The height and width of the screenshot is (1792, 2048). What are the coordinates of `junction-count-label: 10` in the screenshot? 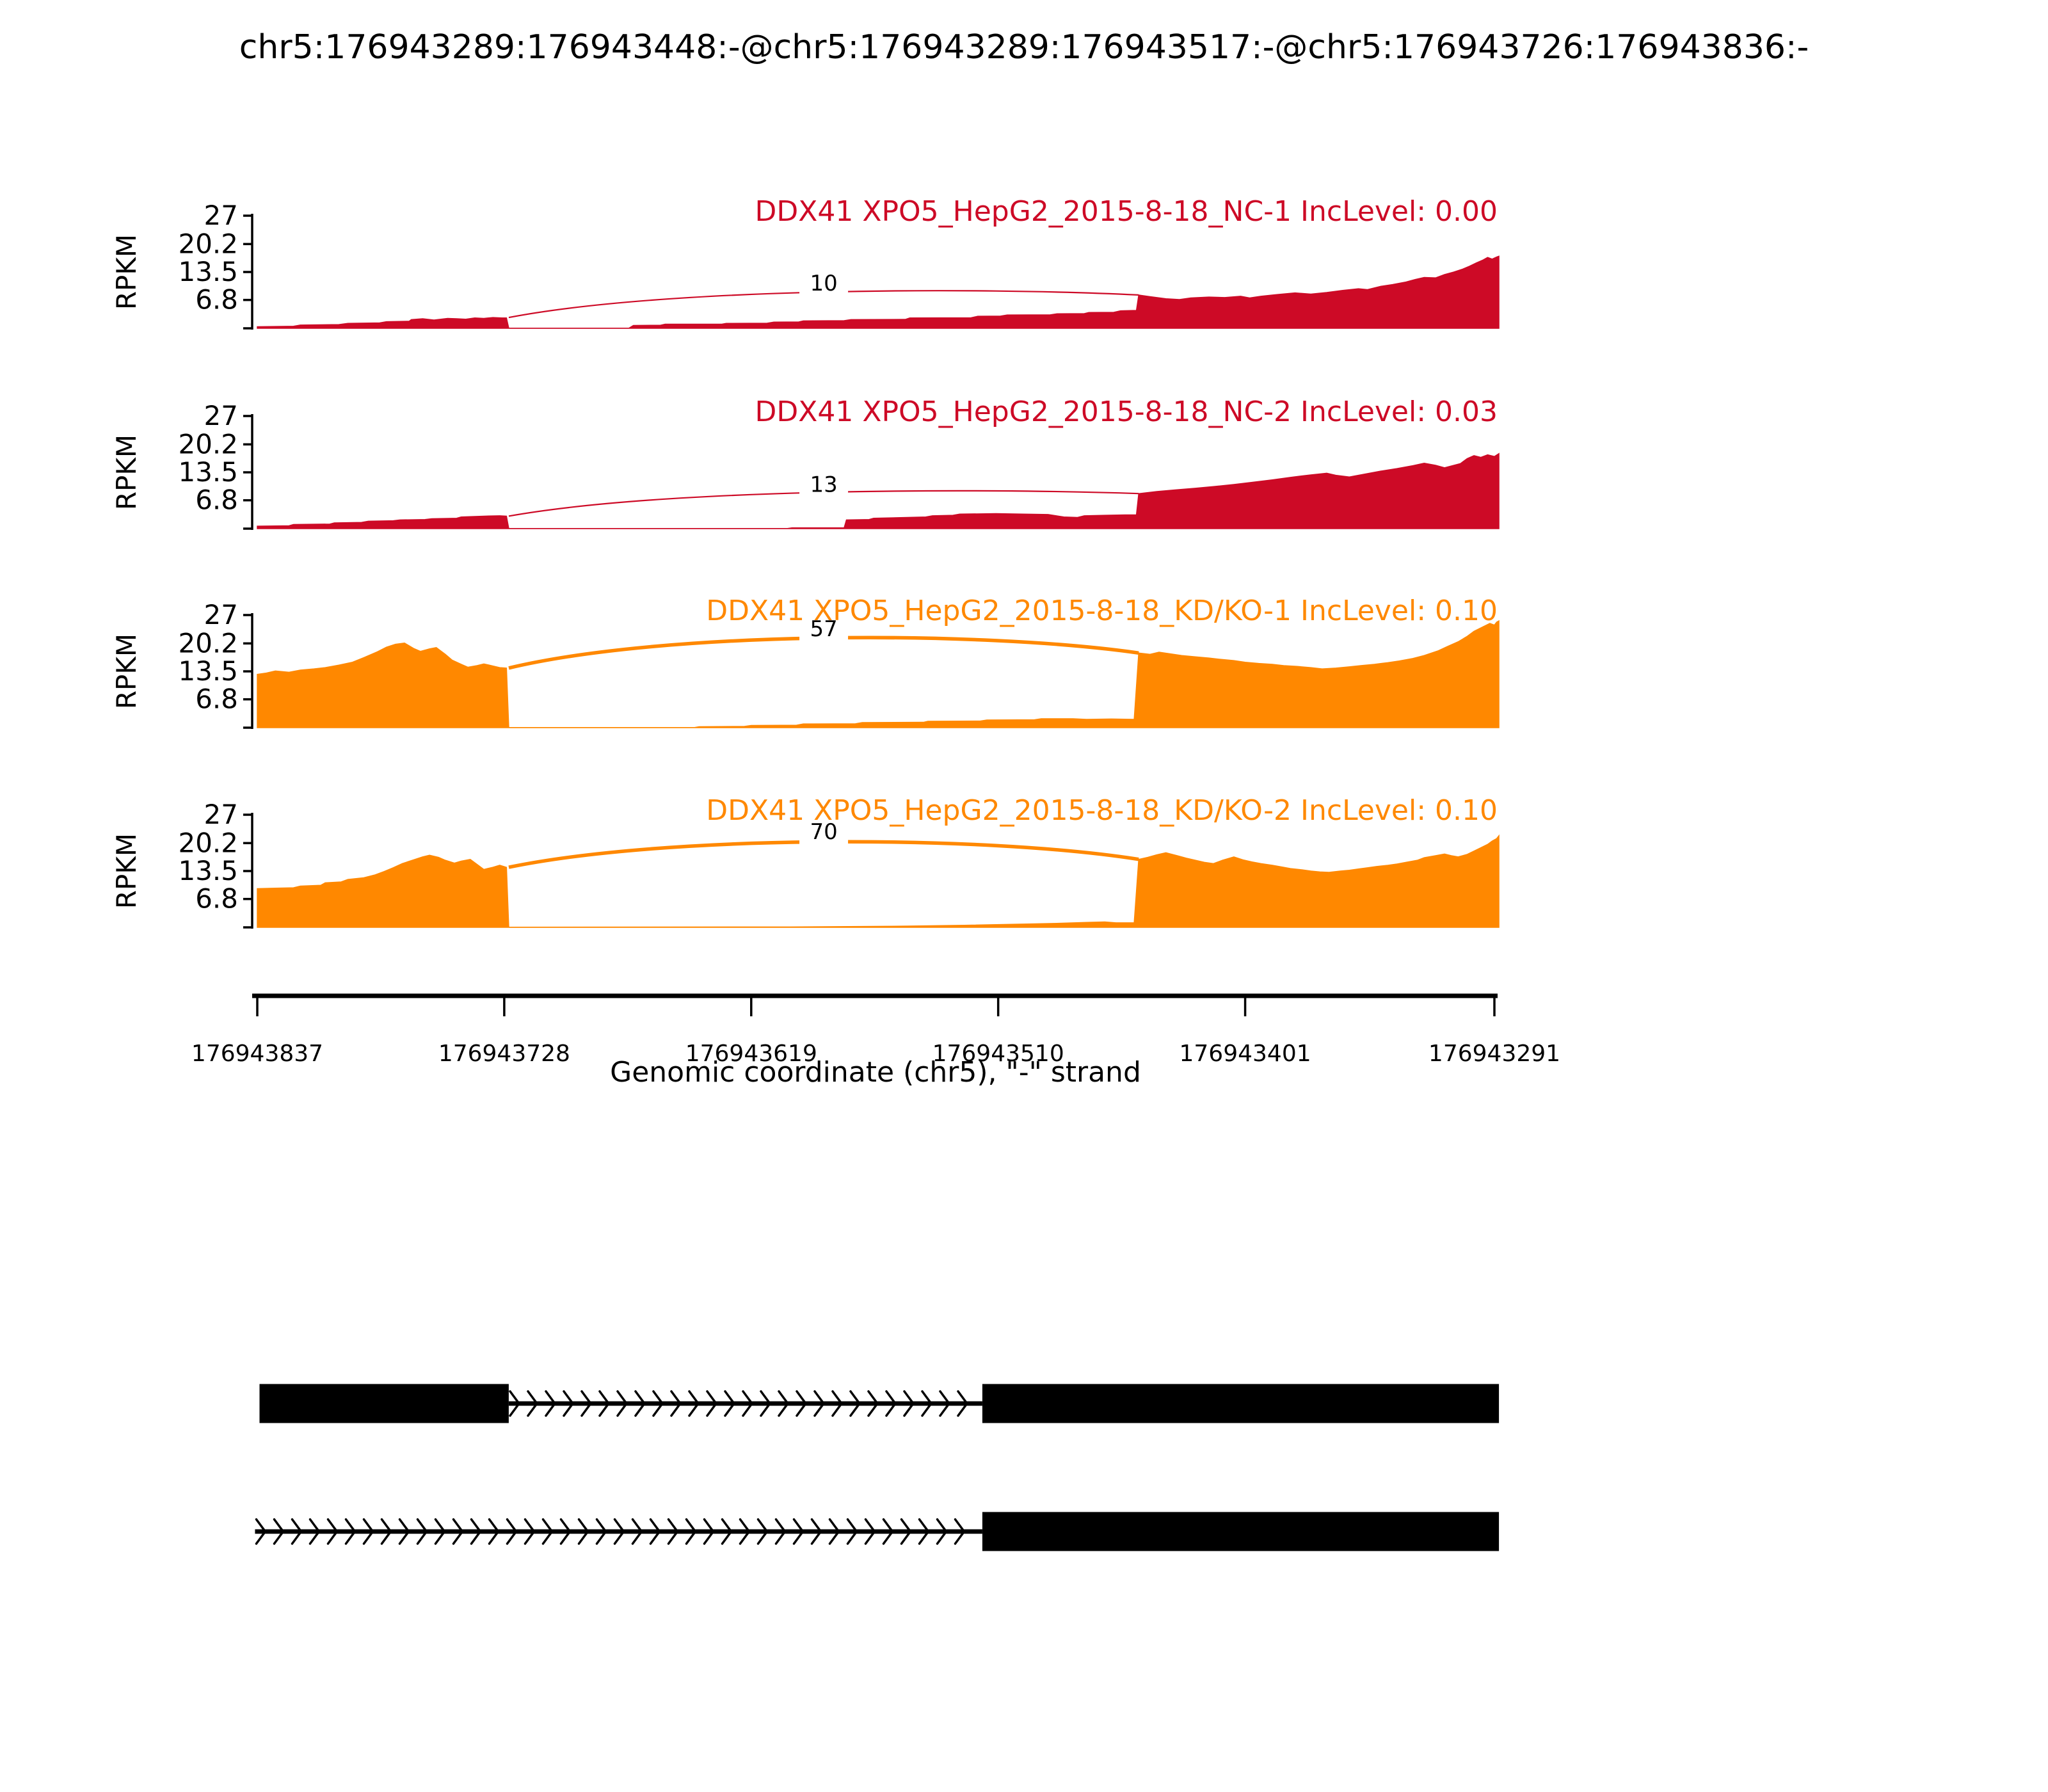 It's located at (823, 283).